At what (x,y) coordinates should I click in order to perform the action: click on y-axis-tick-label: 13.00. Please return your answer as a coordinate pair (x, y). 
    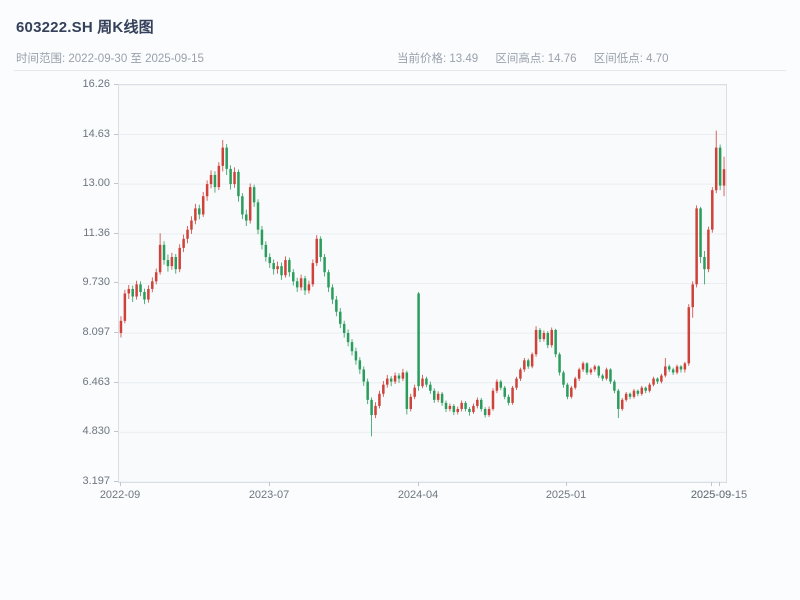
    Looking at the image, I should click on (96, 183).